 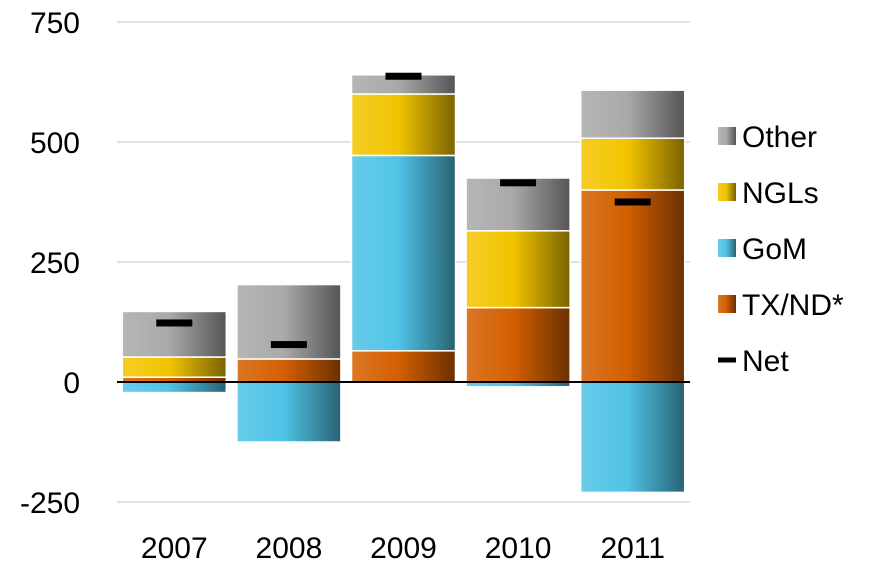 What do you see at coordinates (174, 323) in the screenshot?
I see `net-marker-2007` at bounding box center [174, 323].